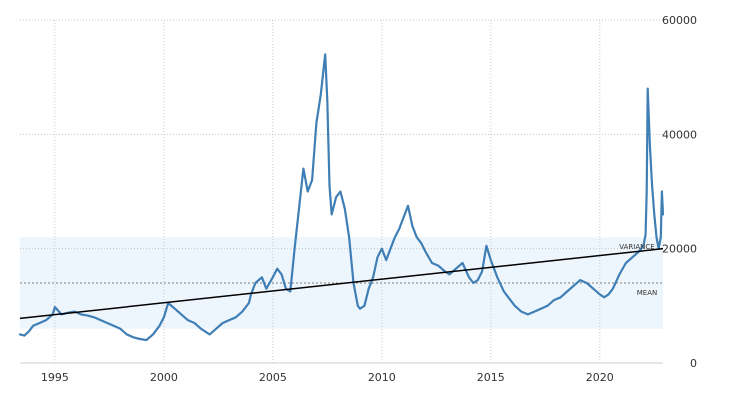 The width and height of the screenshot is (730, 400). I want to click on x-tick-label-2000: 2000, so click(164, 377).